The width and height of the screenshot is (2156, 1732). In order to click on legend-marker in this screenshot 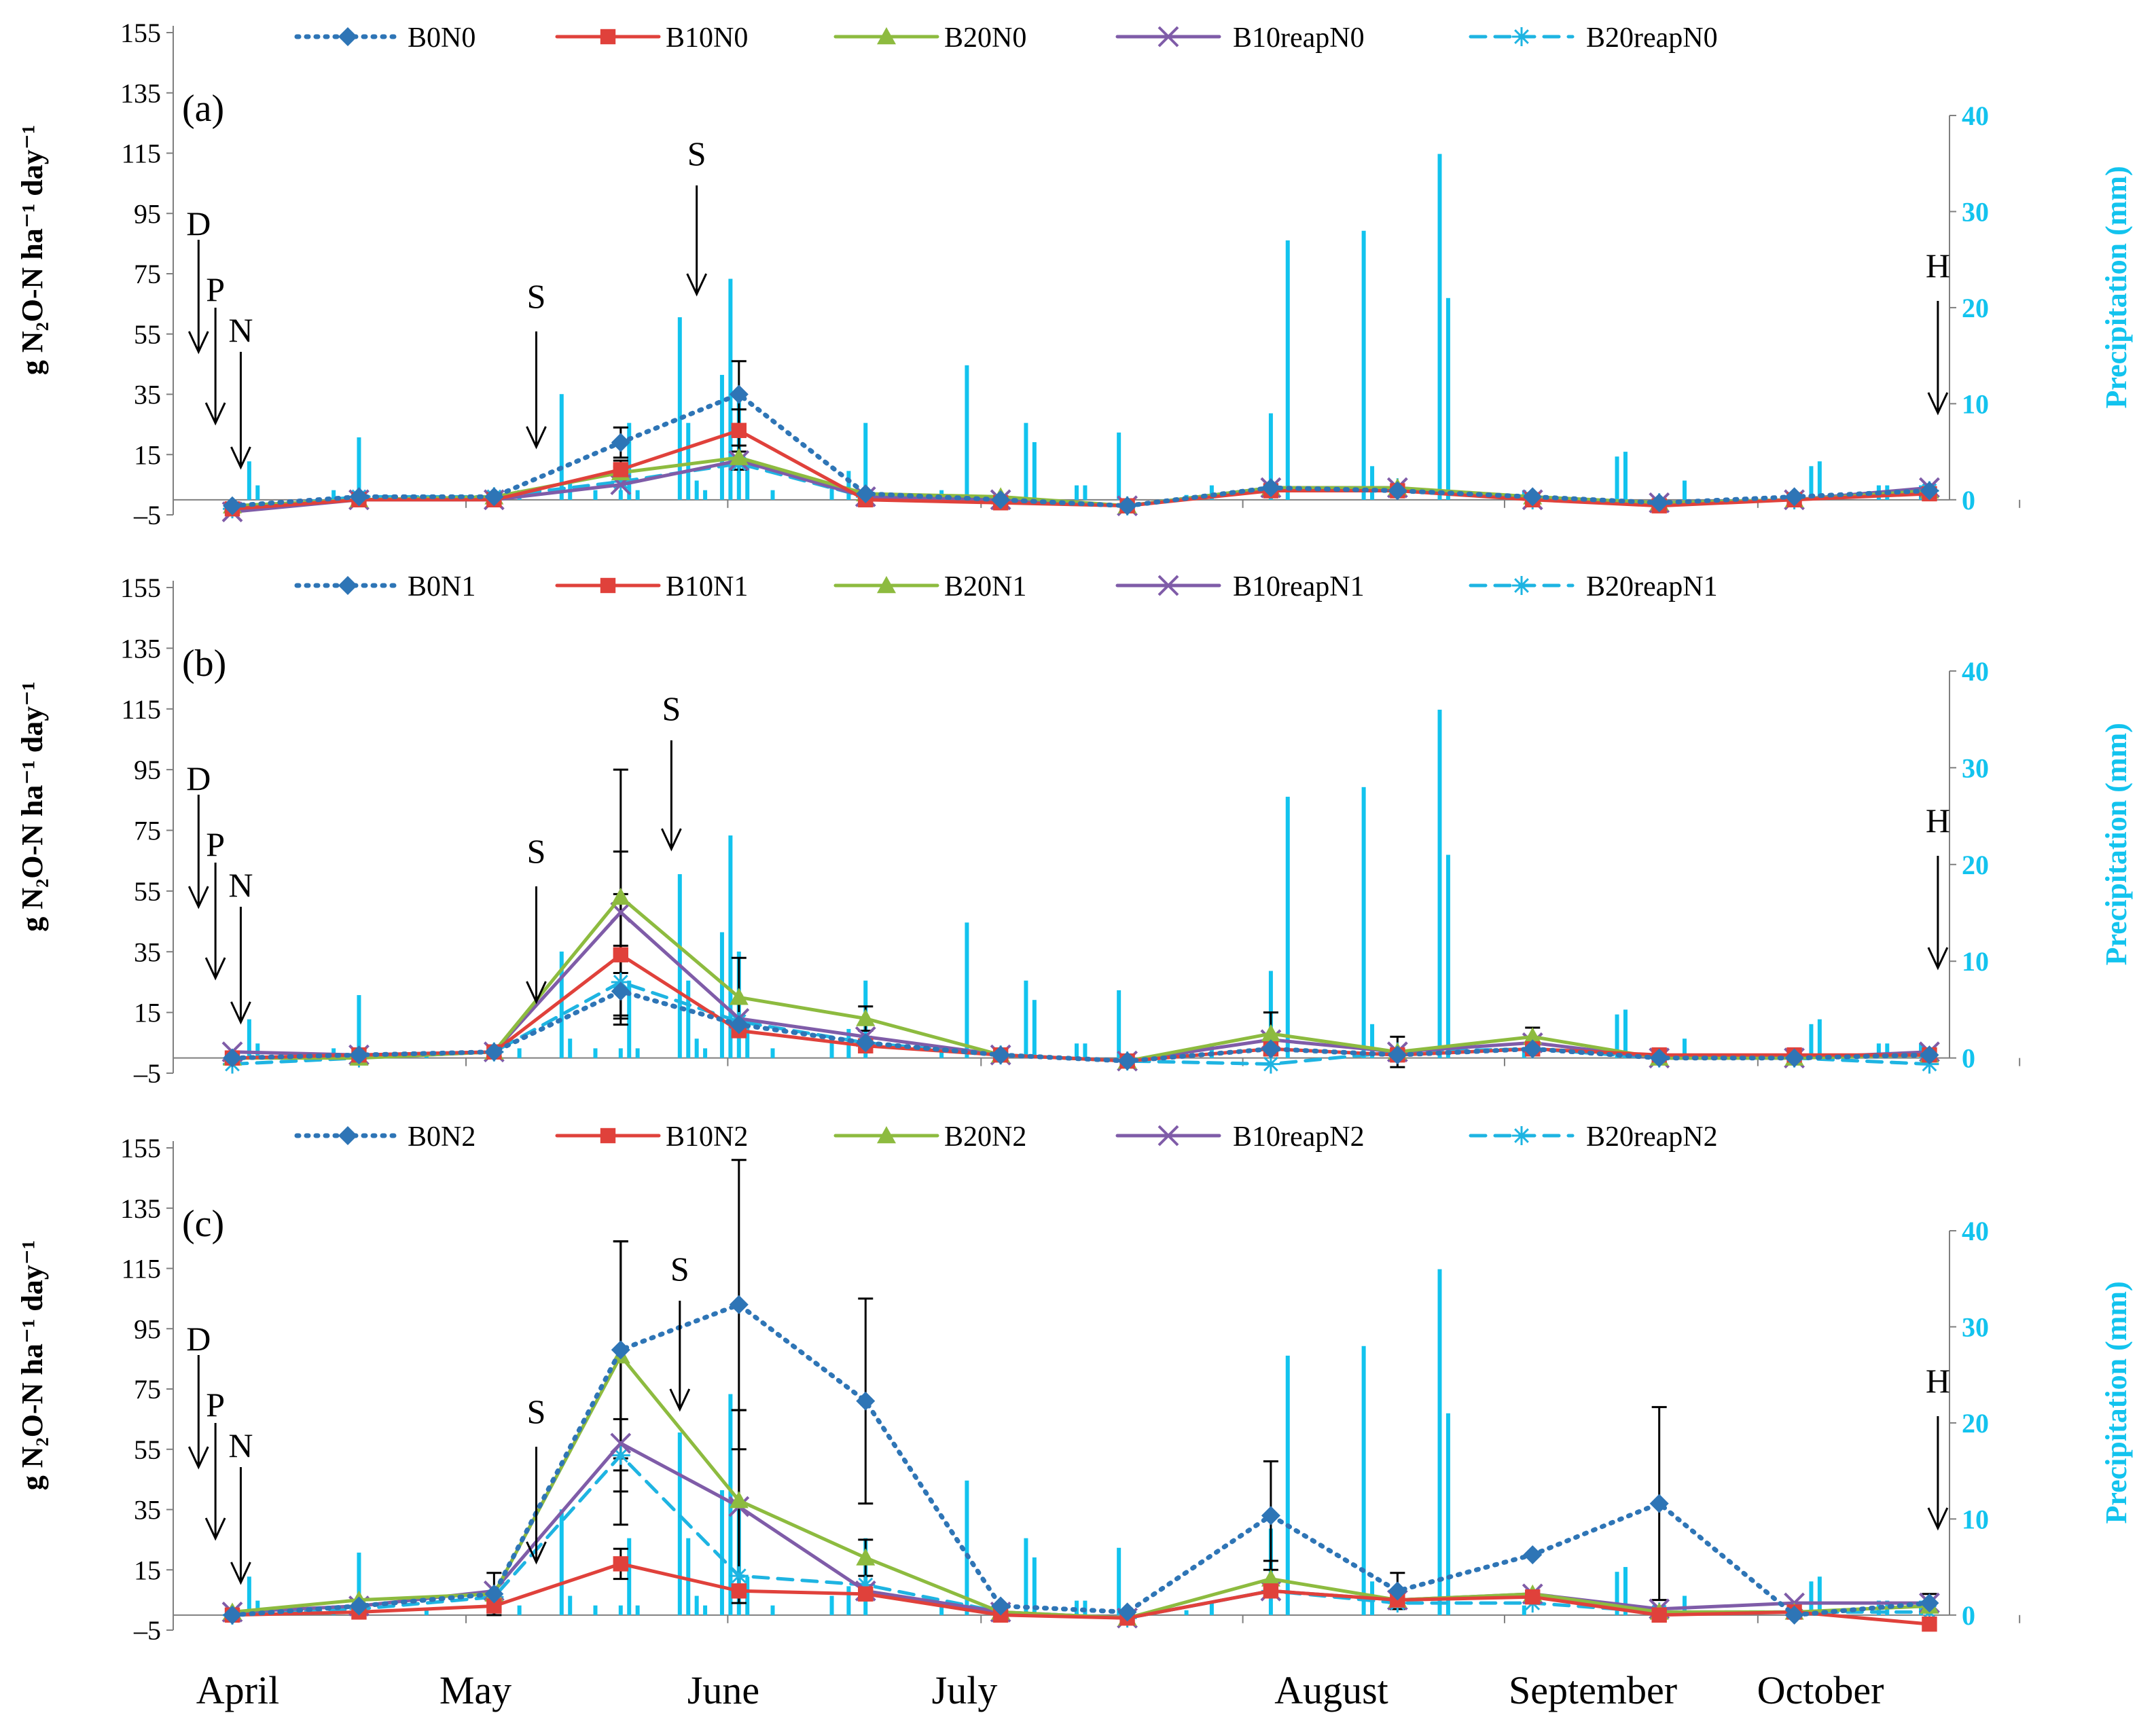, I will do `click(1522, 36)`.